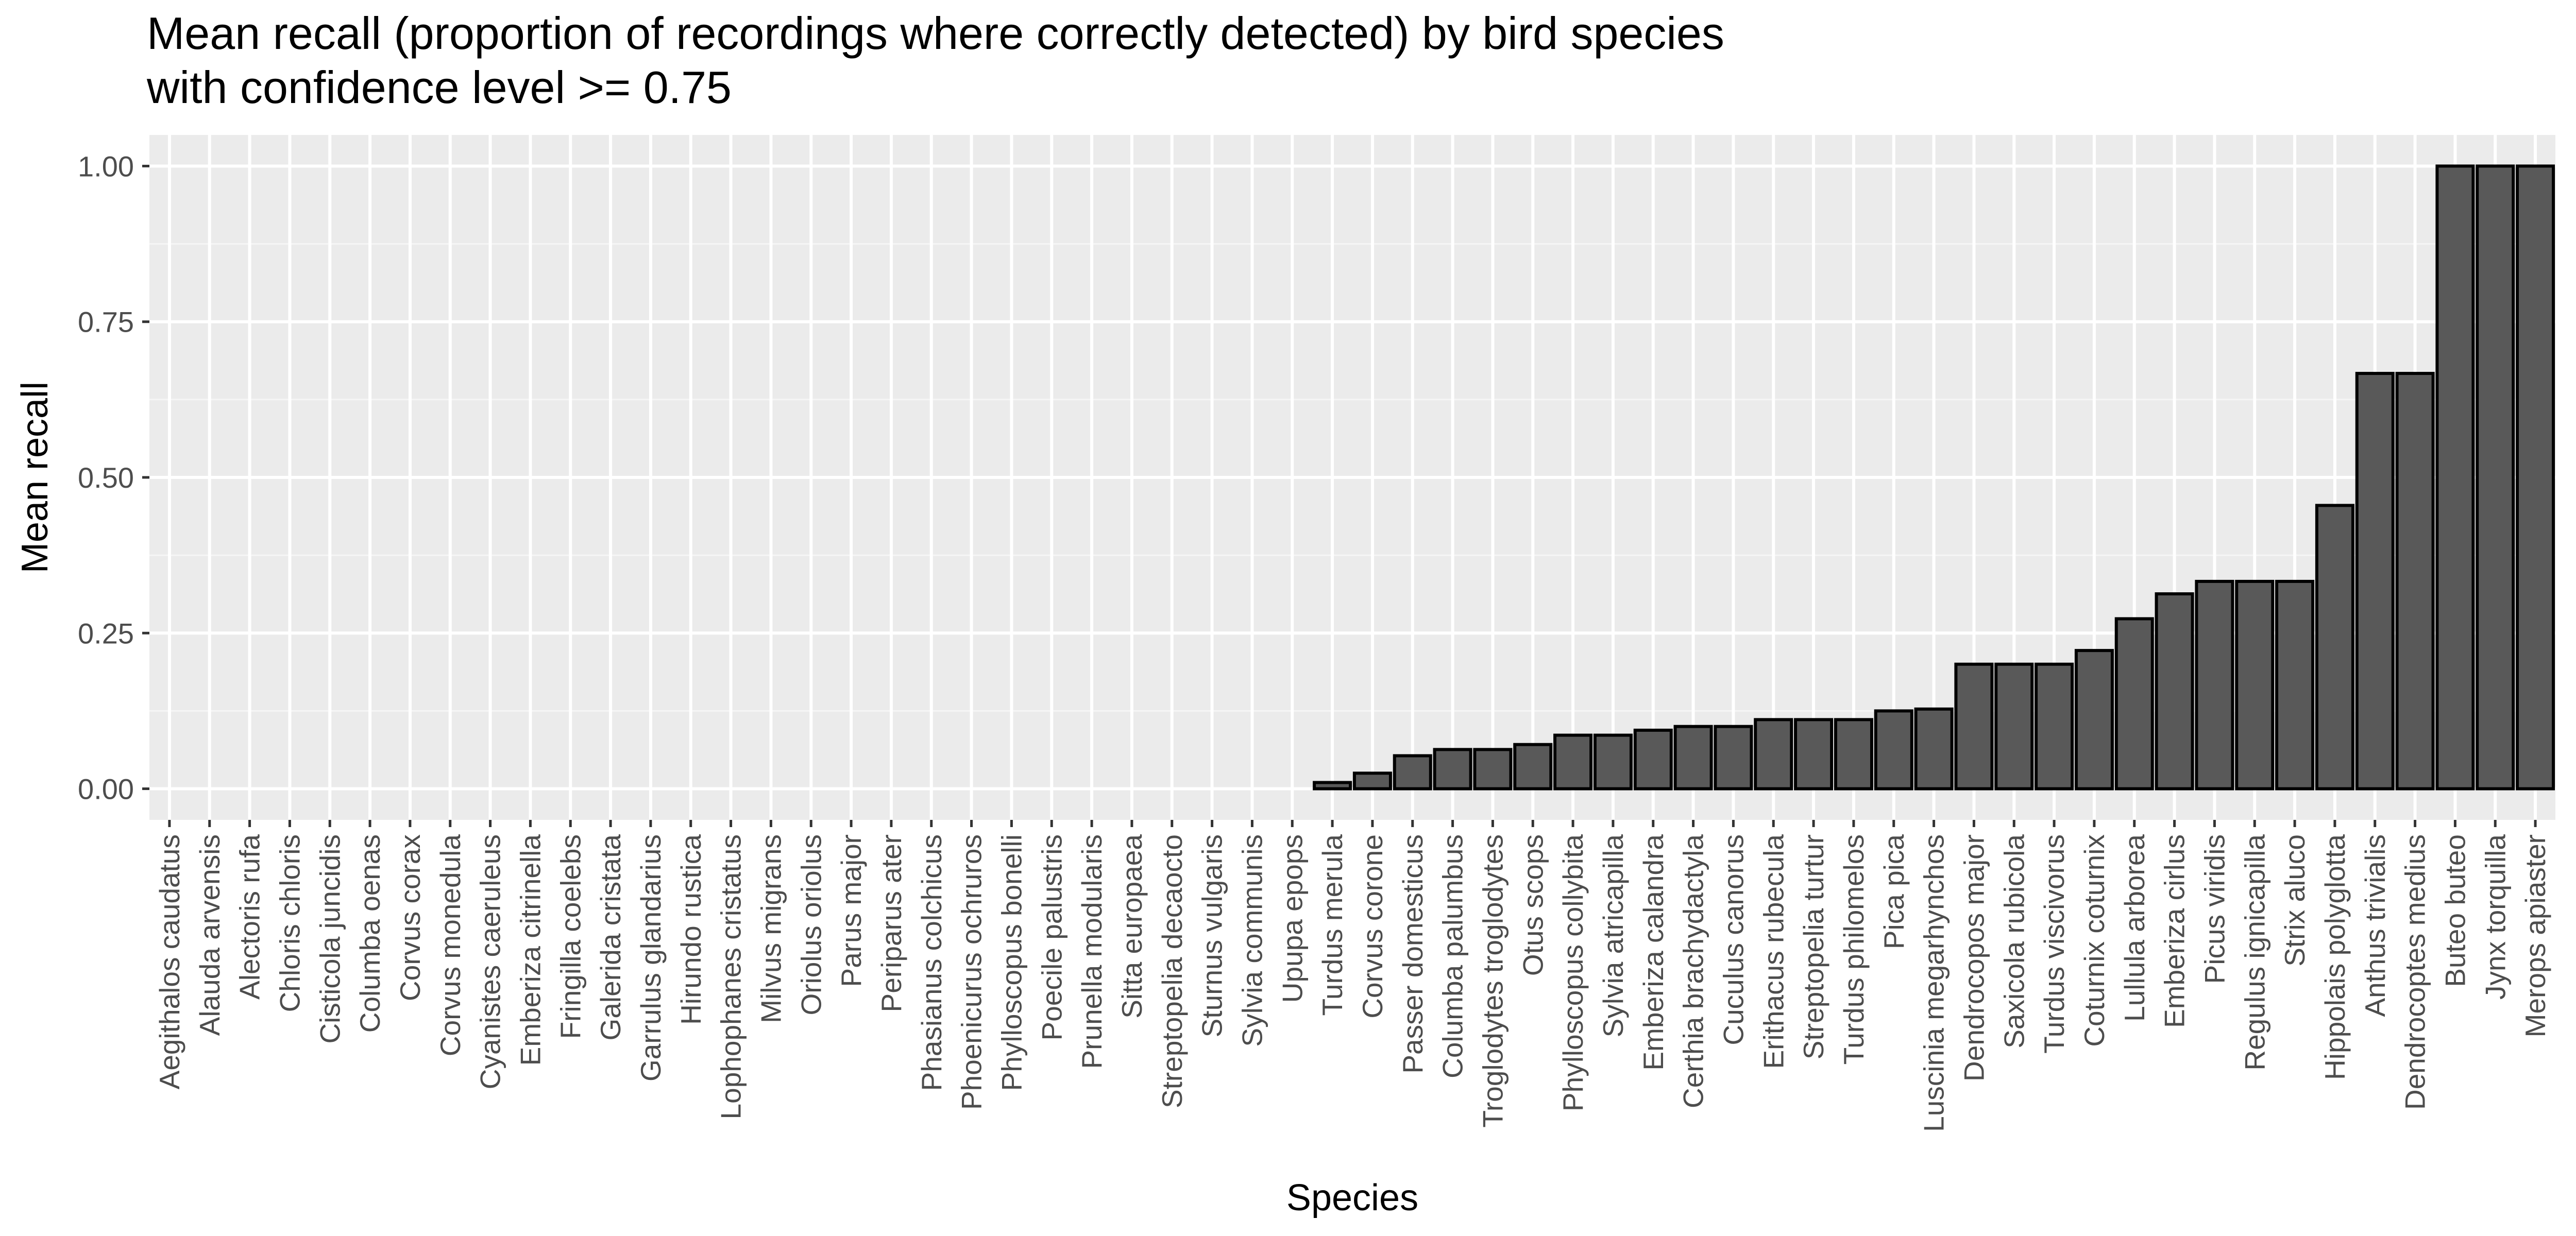 The height and width of the screenshot is (1236, 2576). What do you see at coordinates (2175, 931) in the screenshot?
I see `x-tick-label: Emberiza cirlus` at bounding box center [2175, 931].